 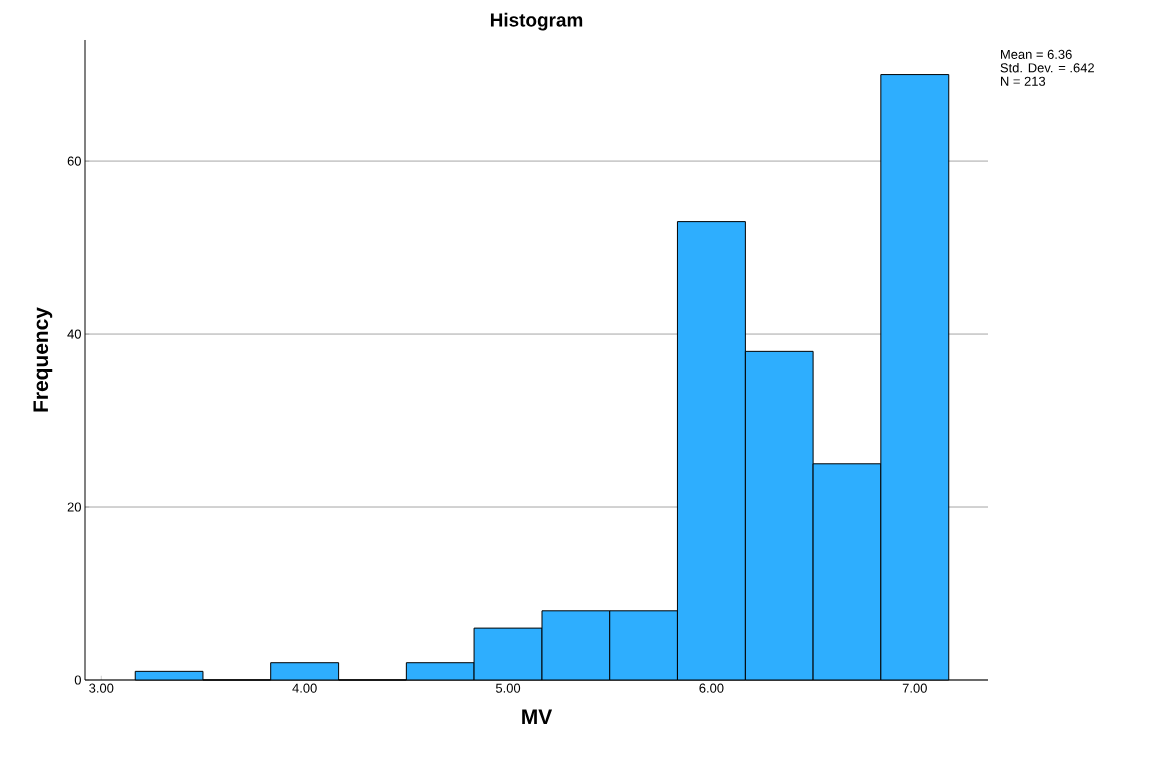 I want to click on chart-title: Histogram, so click(x=536, y=21).